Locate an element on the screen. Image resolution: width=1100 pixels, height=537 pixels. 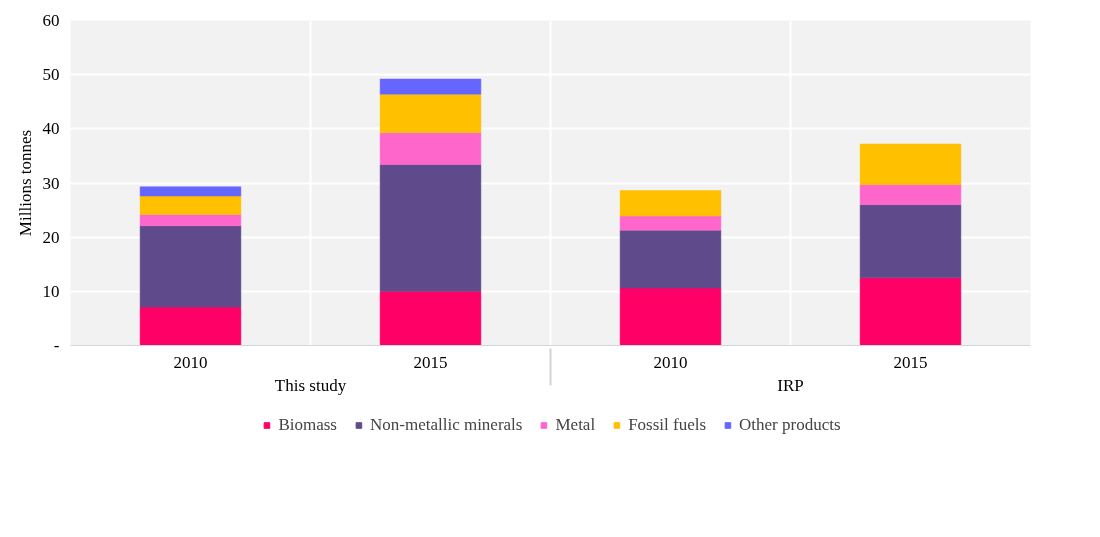
y-tick-label: 40 is located at coordinates (51, 129).